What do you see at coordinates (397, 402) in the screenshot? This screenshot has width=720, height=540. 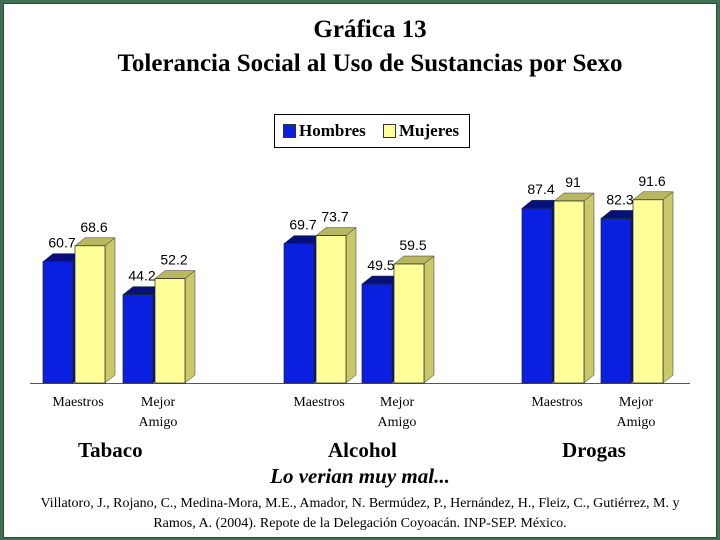 I see `category-label-3: Mejor` at bounding box center [397, 402].